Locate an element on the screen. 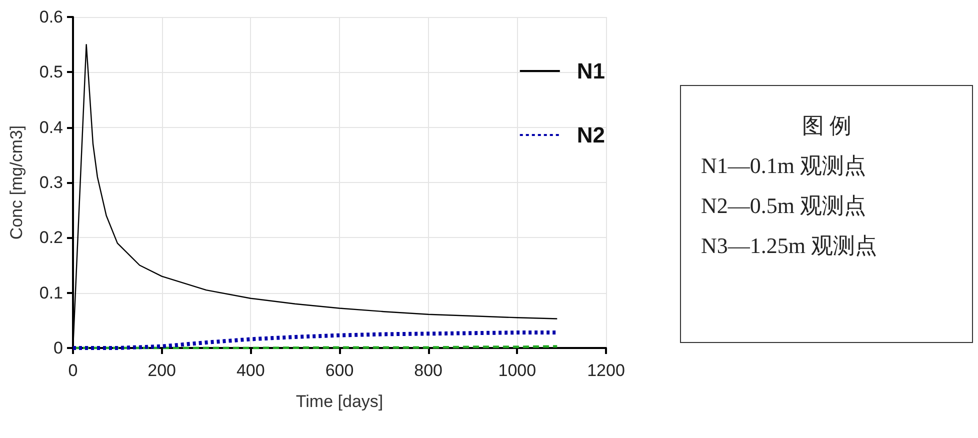 Image resolution: width=978 pixels, height=438 pixels. x-tick-label: 400 is located at coordinates (250, 370).